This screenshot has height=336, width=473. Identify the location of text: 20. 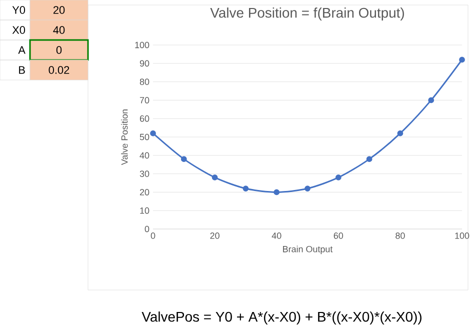
(59, 10).